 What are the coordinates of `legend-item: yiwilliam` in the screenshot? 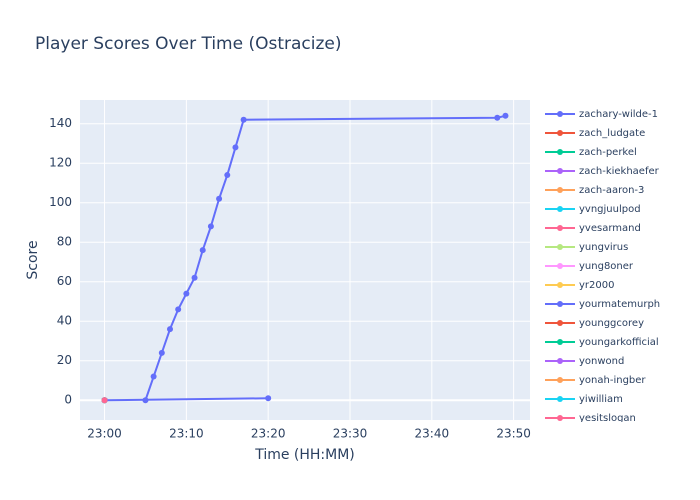 It's located at (584, 399).